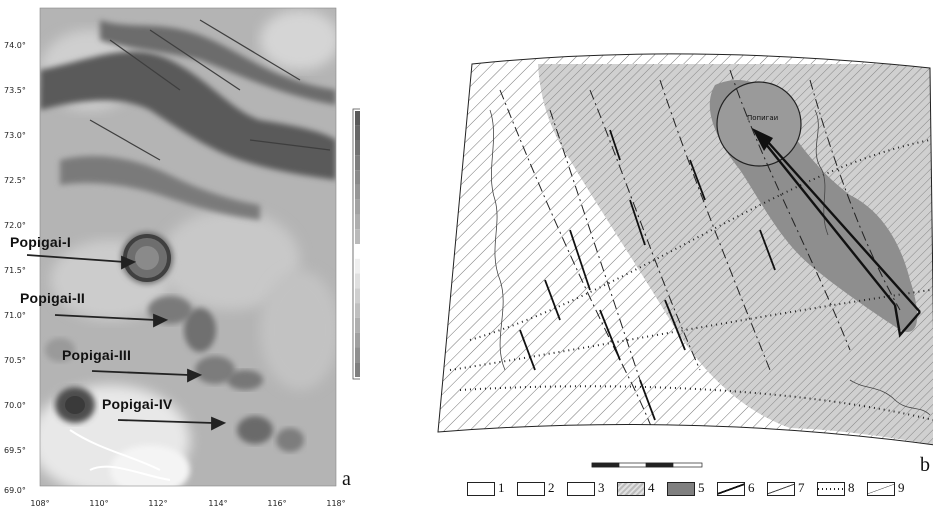 This screenshot has height=513, width=933. Describe the element at coordinates (97, 355) in the screenshot. I see `site-label-popigai-3: Popigai-III` at that location.